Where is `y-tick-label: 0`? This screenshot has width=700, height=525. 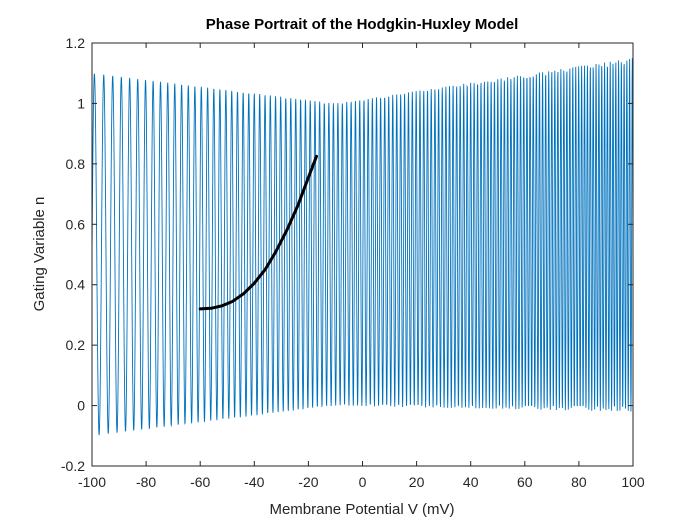 y-tick-label: 0 is located at coordinates (81, 406).